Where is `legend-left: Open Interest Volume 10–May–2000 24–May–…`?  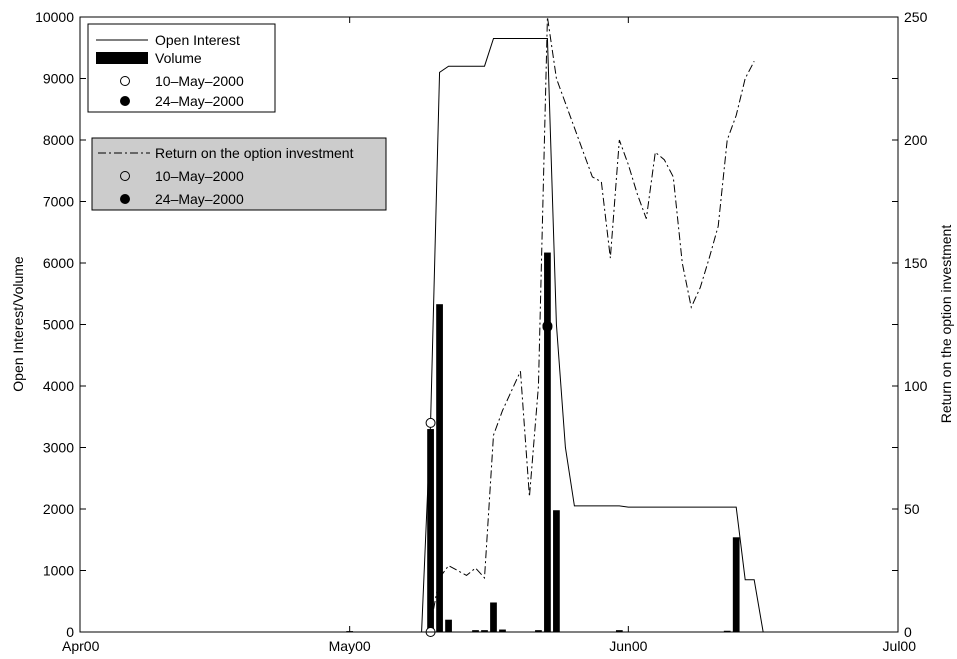 legend-left: Open Interest Volume 10–May–2000 24–May–… is located at coordinates (181, 68).